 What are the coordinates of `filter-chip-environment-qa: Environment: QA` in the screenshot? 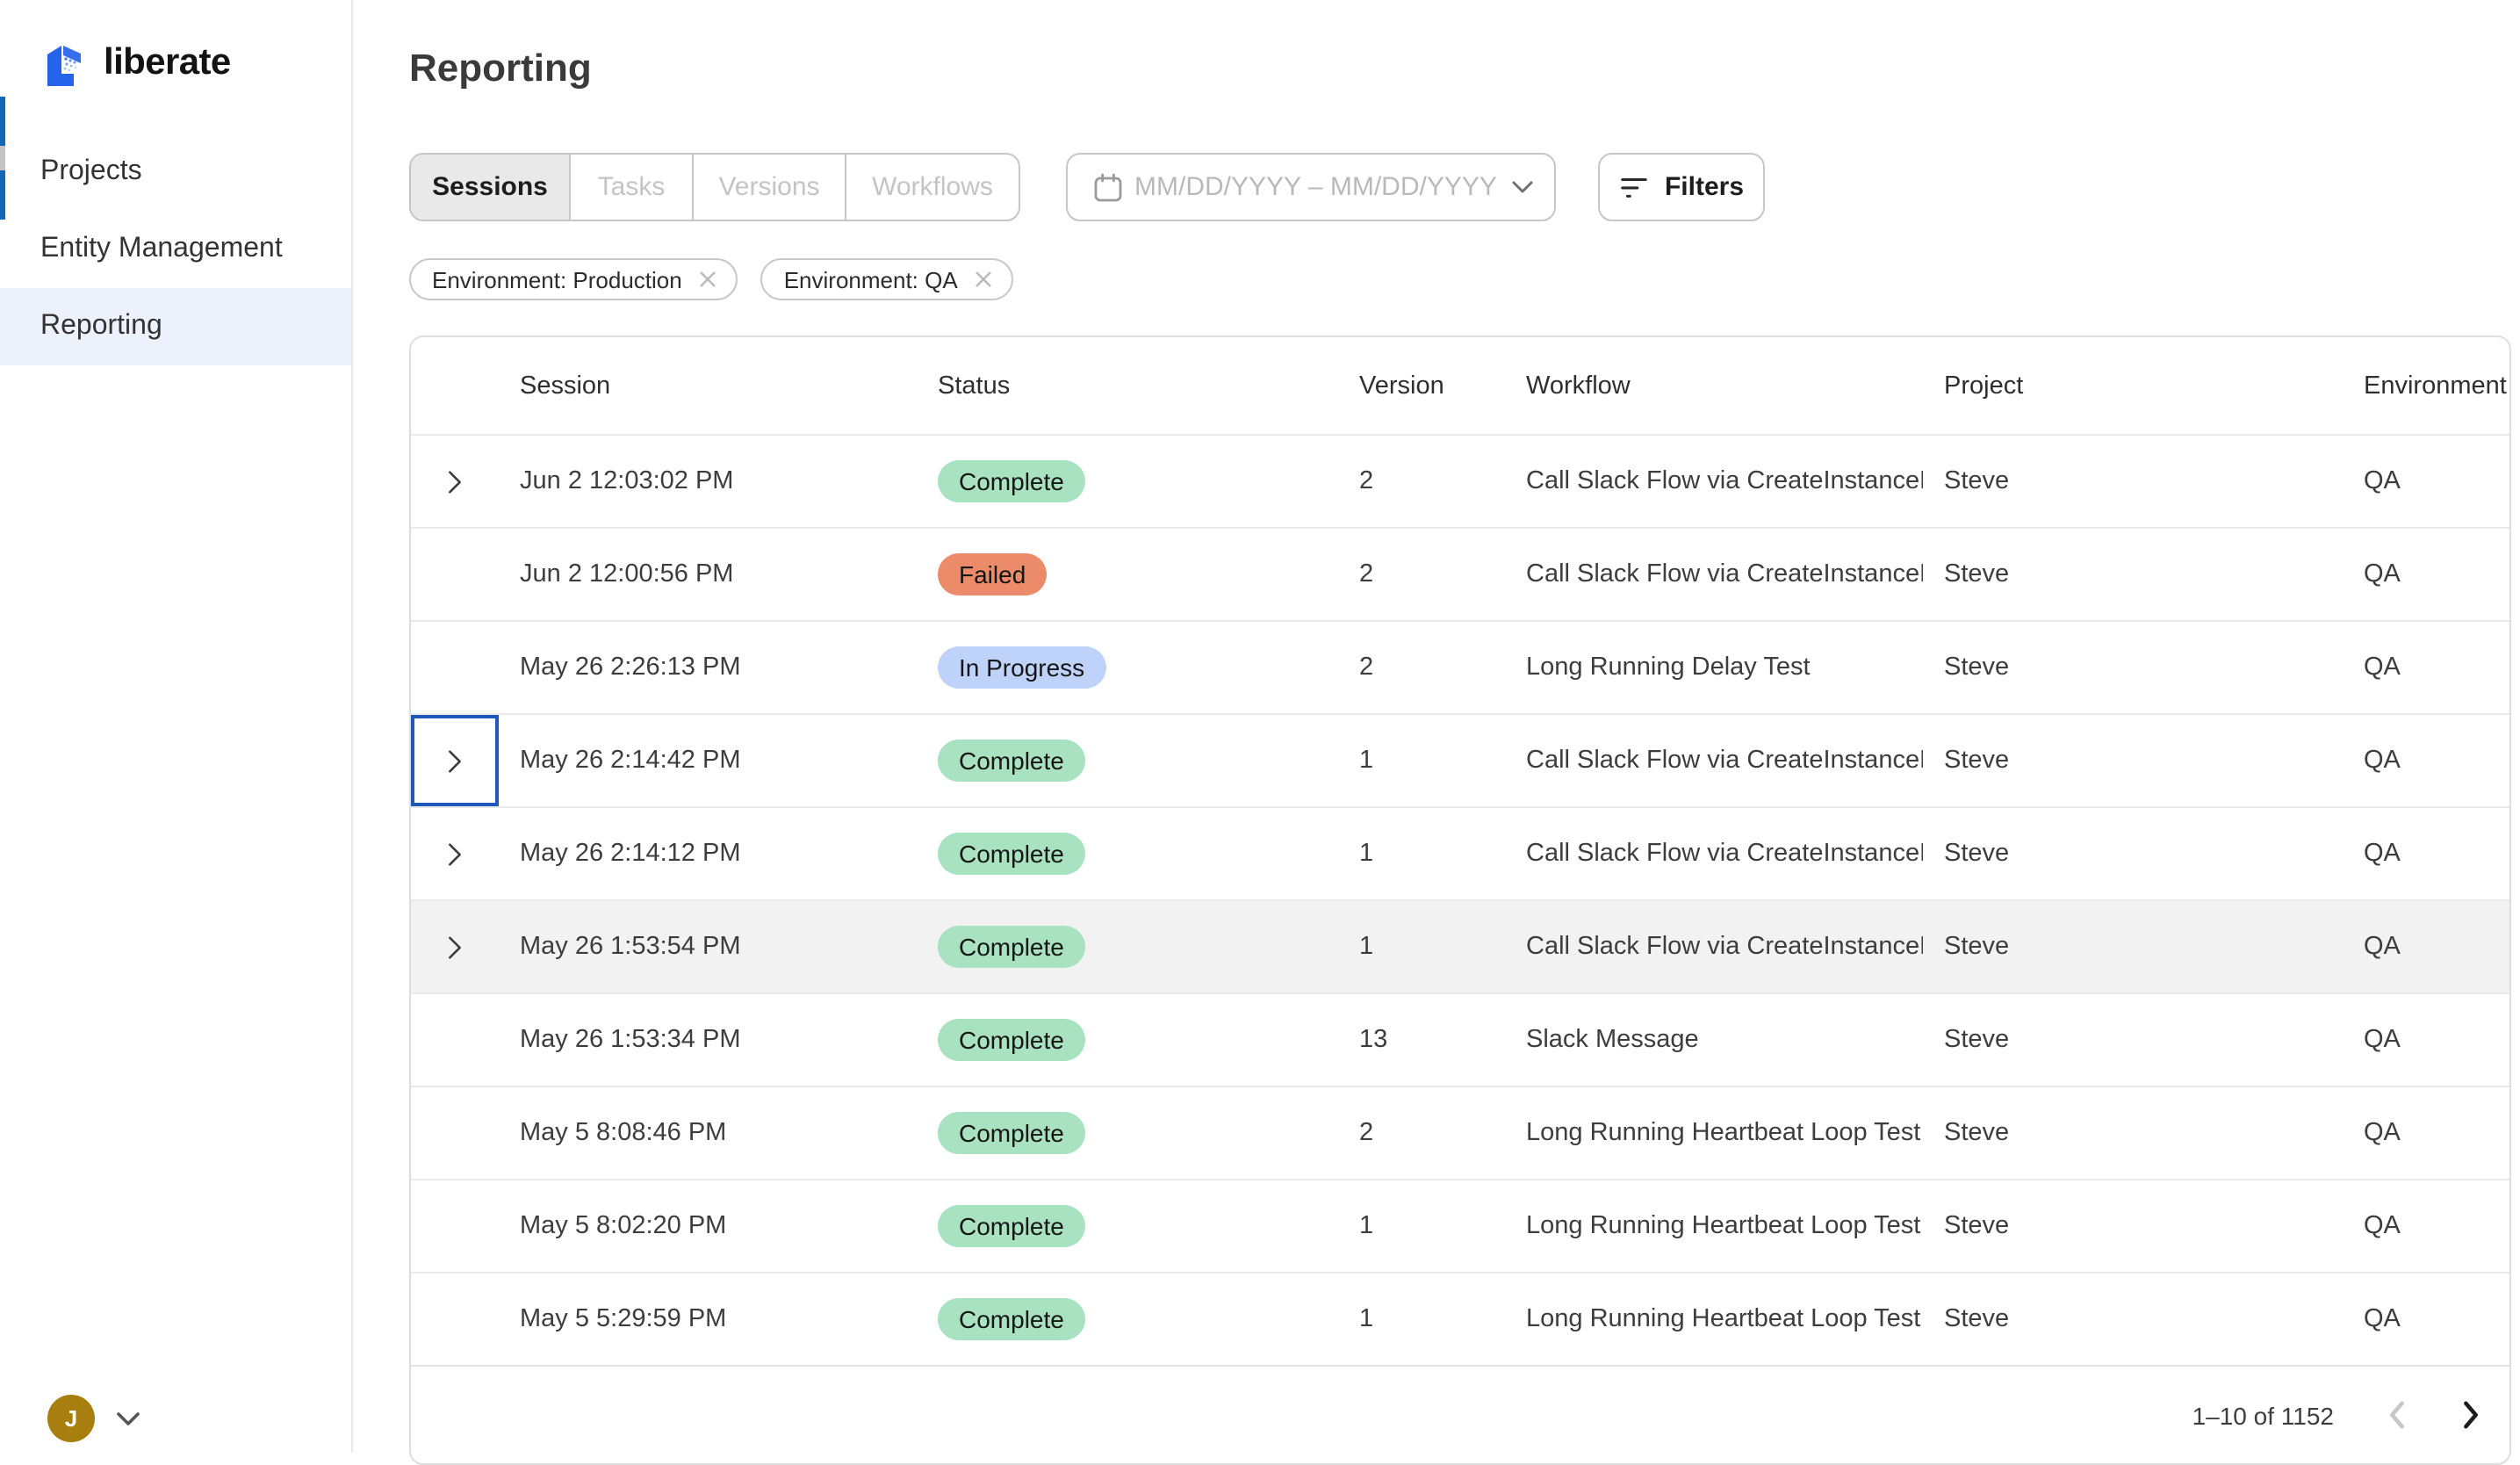 It's located at (887, 279).